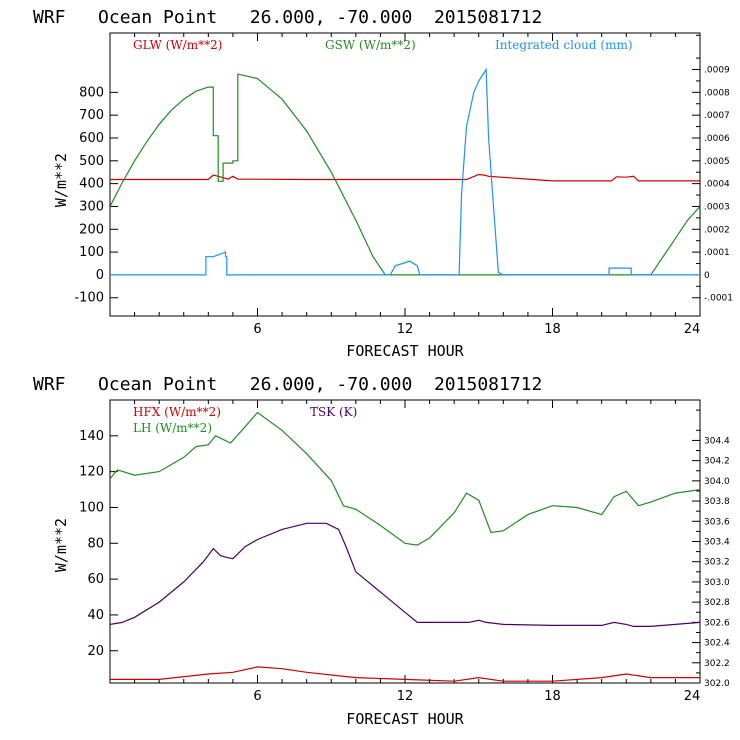 This screenshot has width=740, height=740. I want to click on chart-2-legend-tsk: TSK (K), so click(333, 412).